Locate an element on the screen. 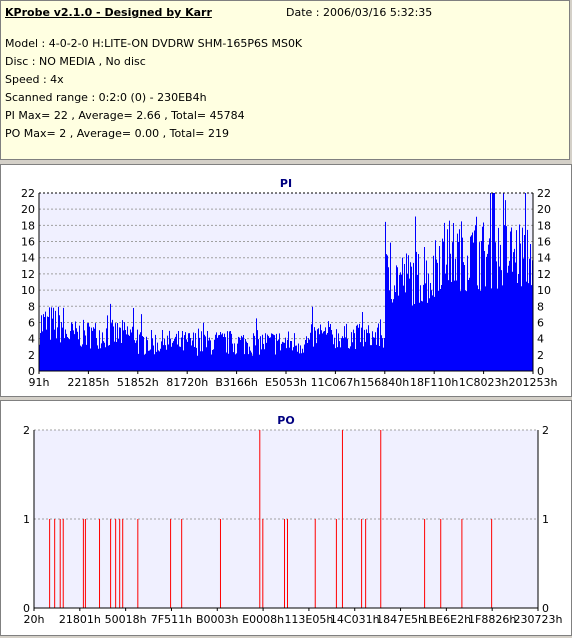  pi-xtick-label: 81720h is located at coordinates (187, 382).